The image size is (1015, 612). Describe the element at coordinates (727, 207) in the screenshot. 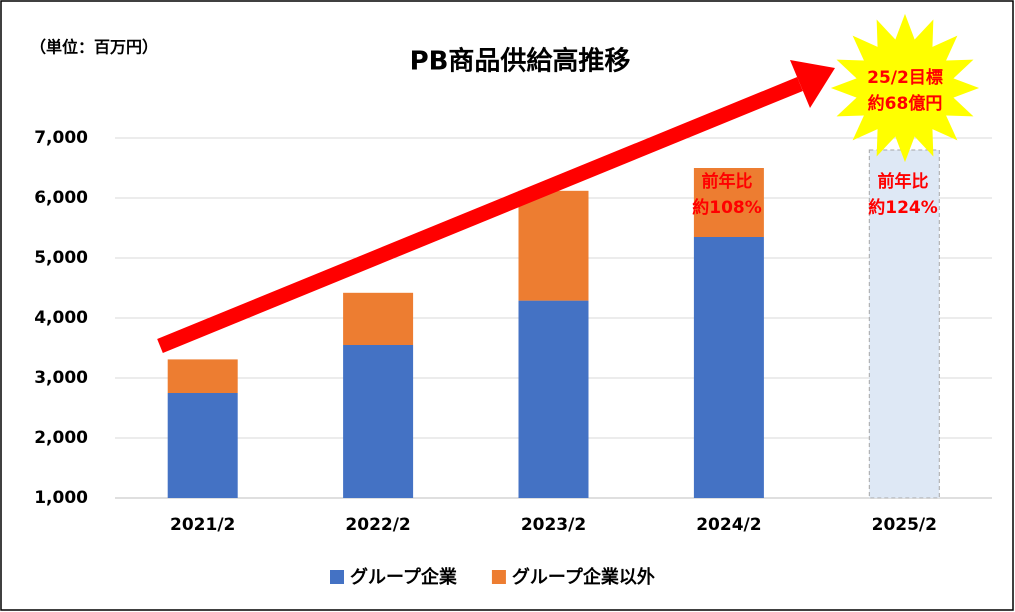

I see `annotation: 約108%` at that location.